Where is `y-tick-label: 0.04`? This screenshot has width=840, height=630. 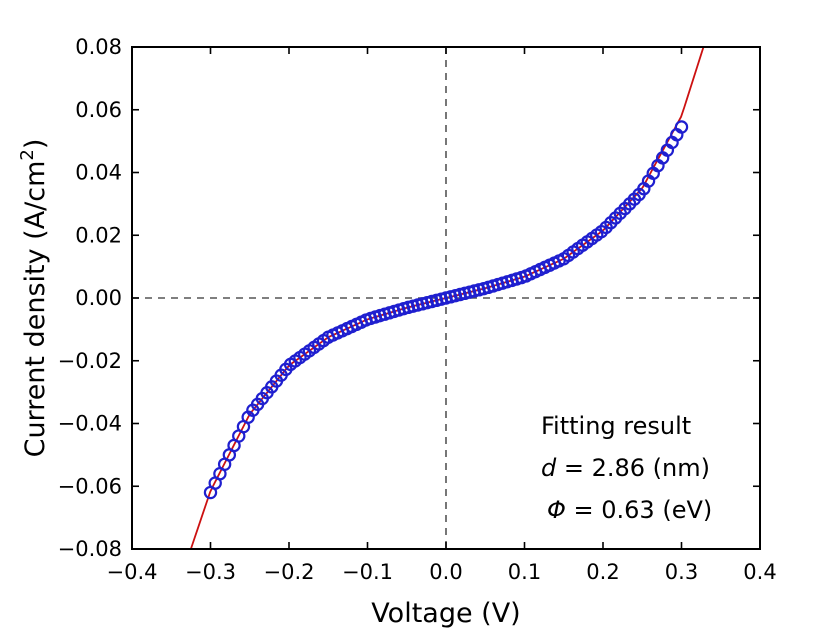 y-tick-label: 0.04 is located at coordinates (98, 173).